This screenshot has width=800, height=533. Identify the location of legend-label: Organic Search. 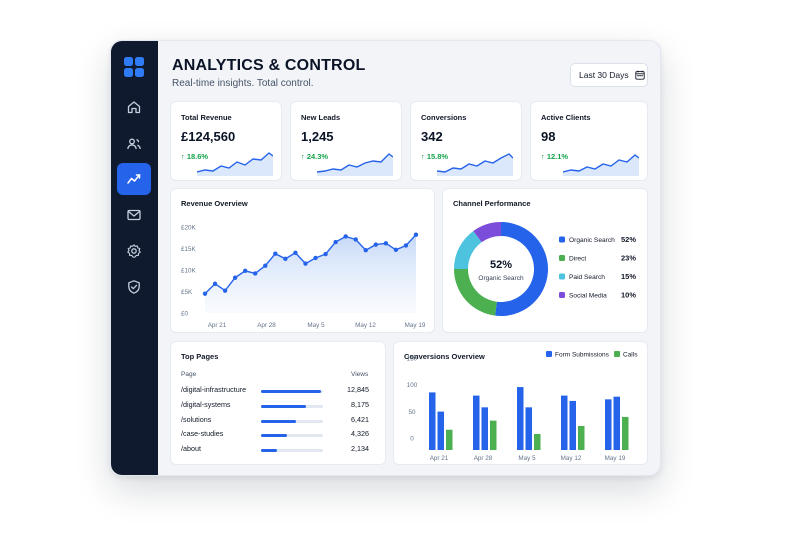
(592, 240).